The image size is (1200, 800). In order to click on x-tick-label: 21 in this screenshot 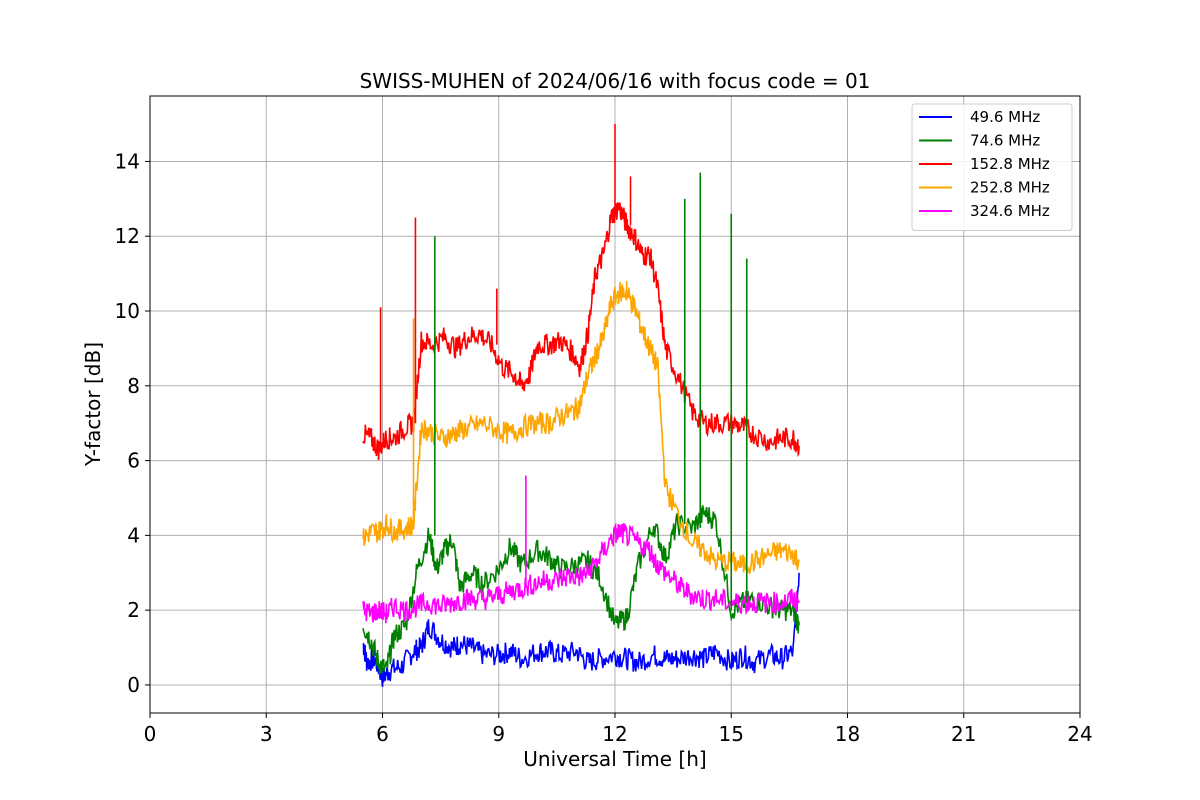, I will do `click(963, 734)`.